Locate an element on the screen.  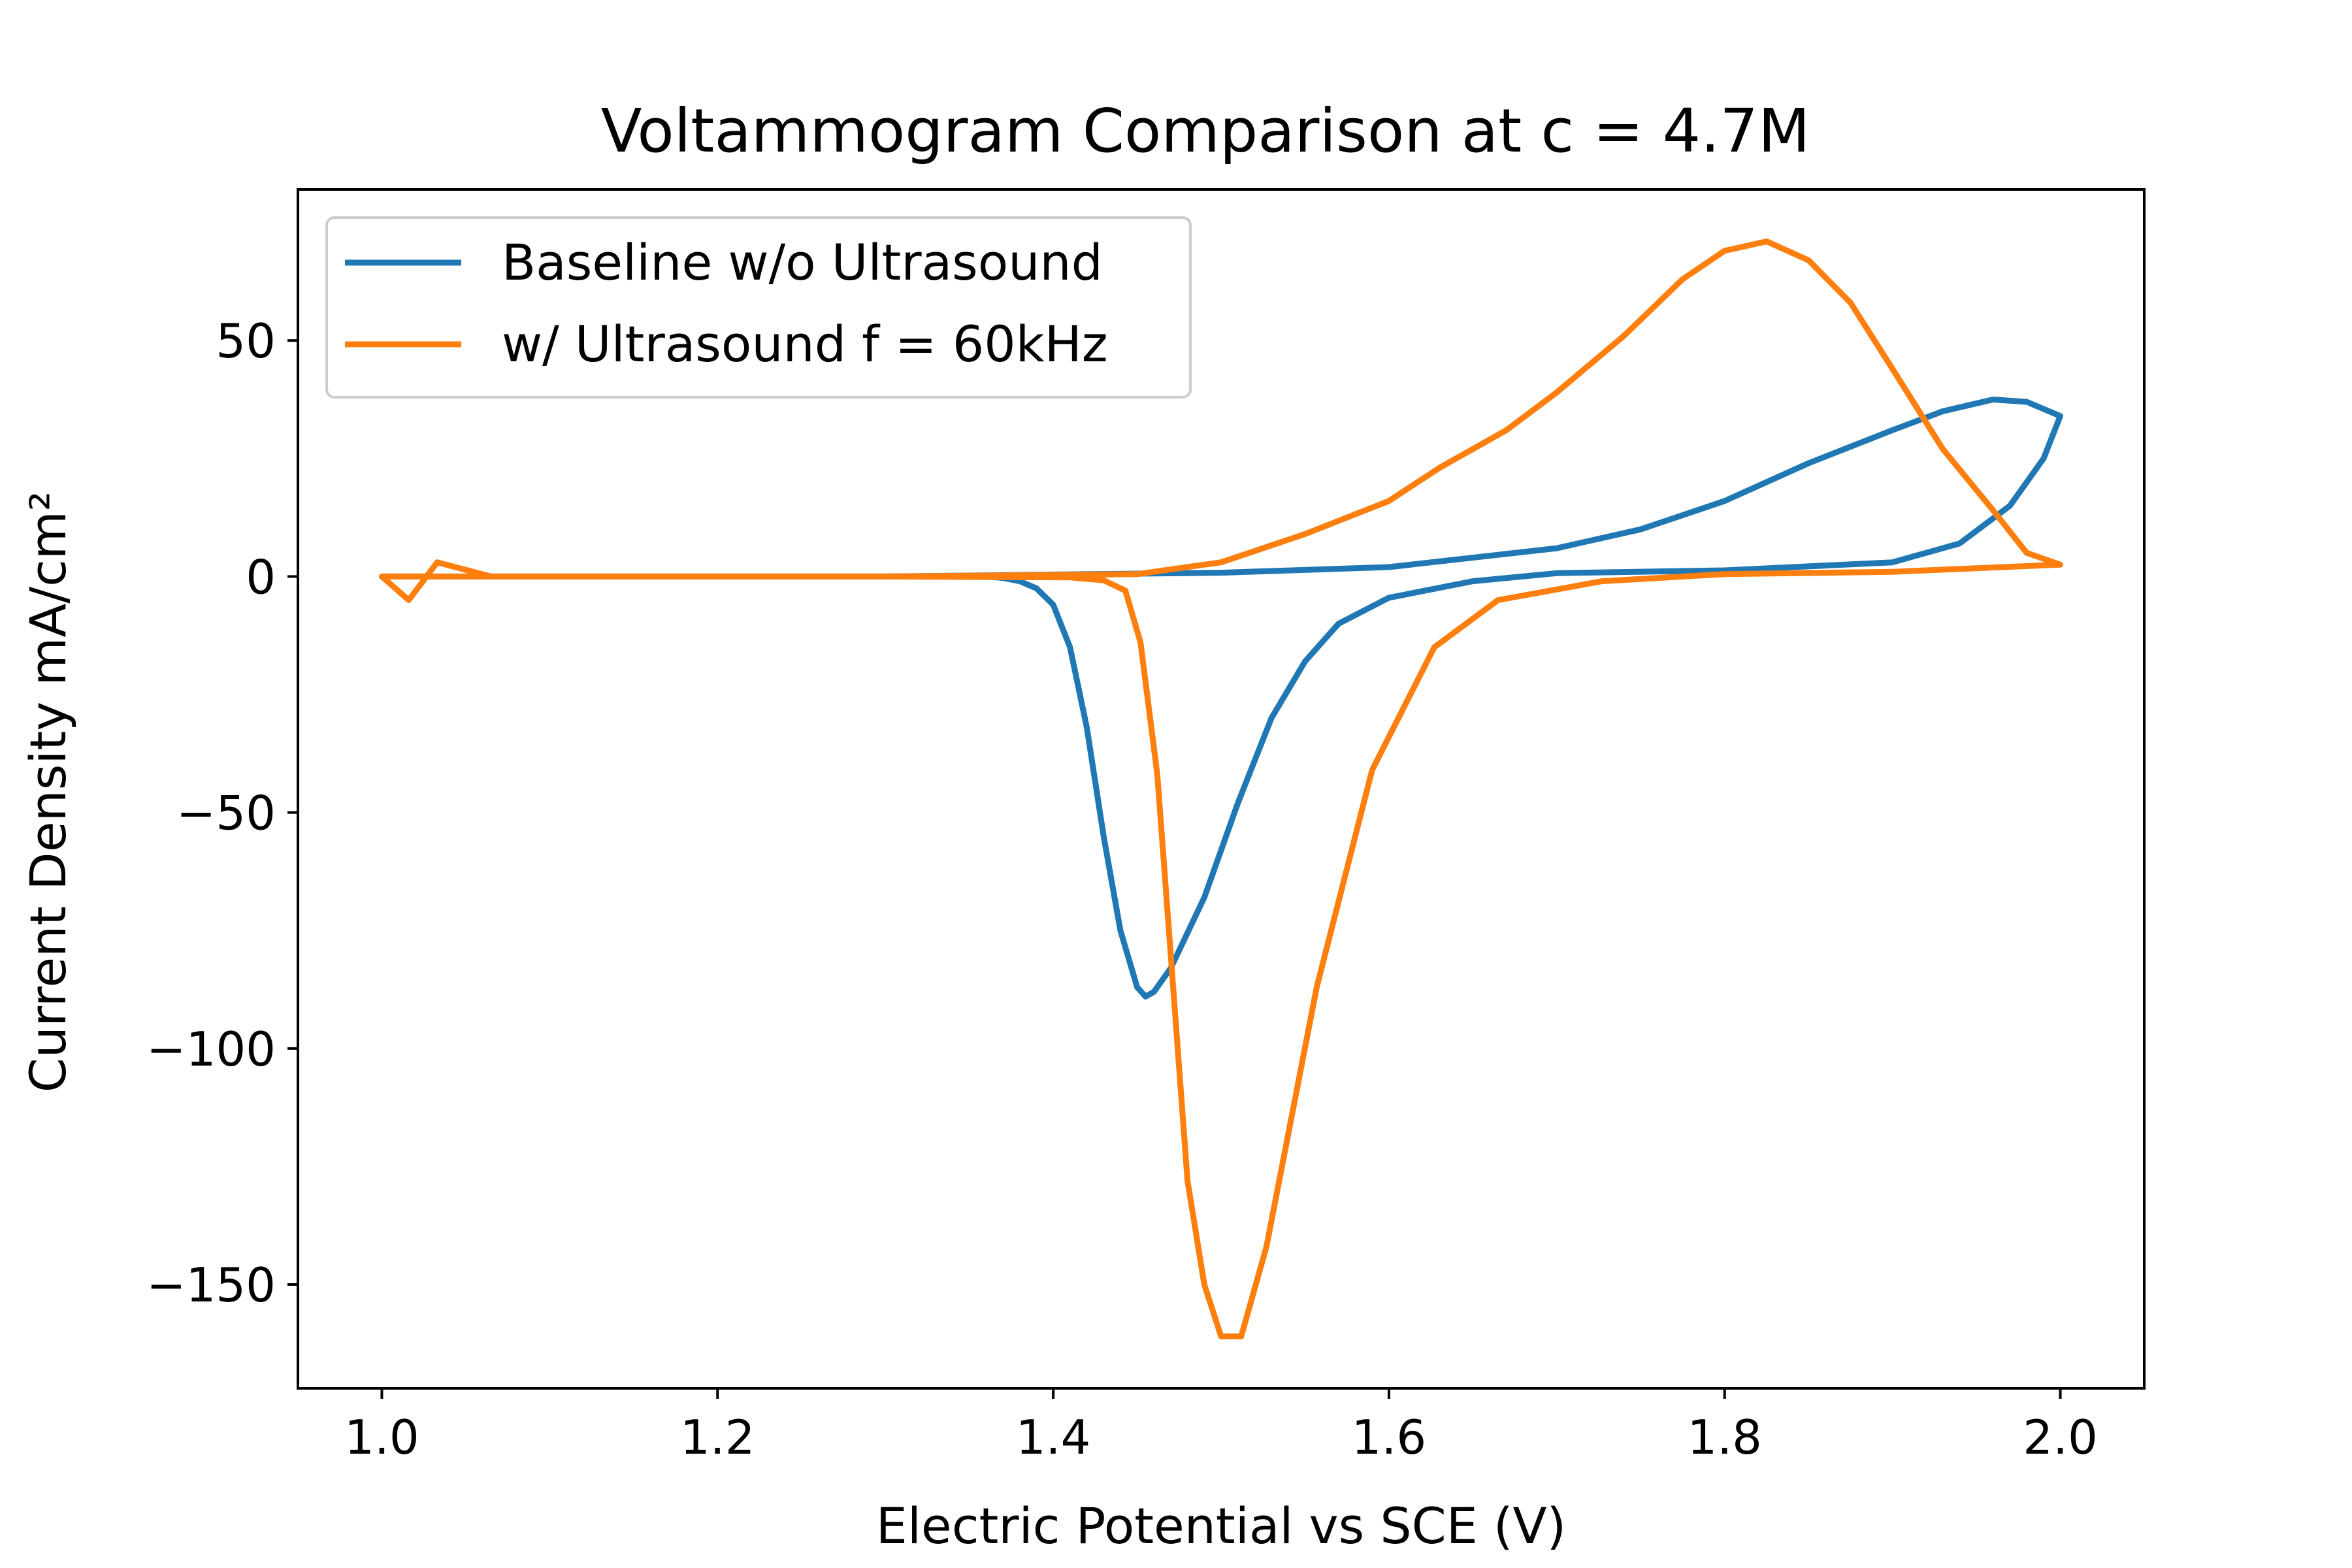
y-tick-label: 50 is located at coordinates (246, 341).